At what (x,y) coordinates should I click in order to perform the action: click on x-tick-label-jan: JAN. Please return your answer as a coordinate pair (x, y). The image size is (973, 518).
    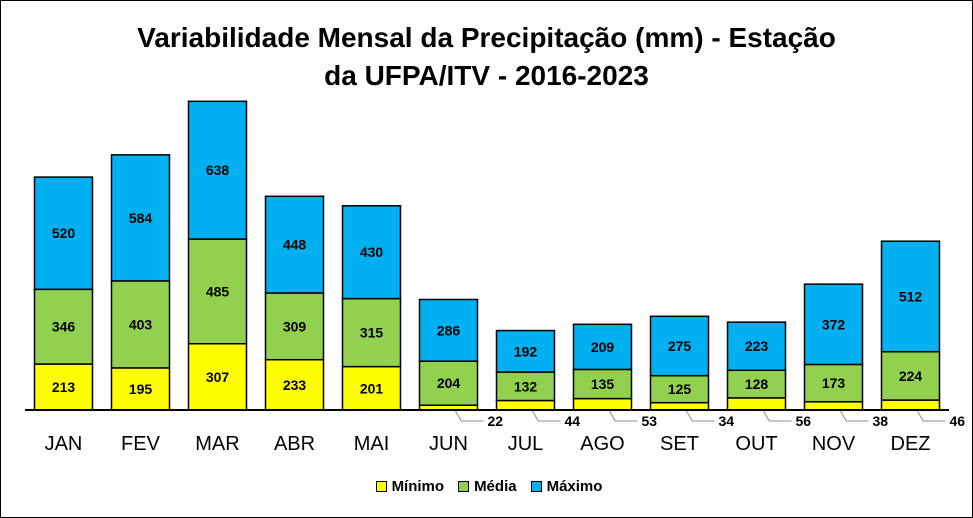
    Looking at the image, I should click on (64, 444).